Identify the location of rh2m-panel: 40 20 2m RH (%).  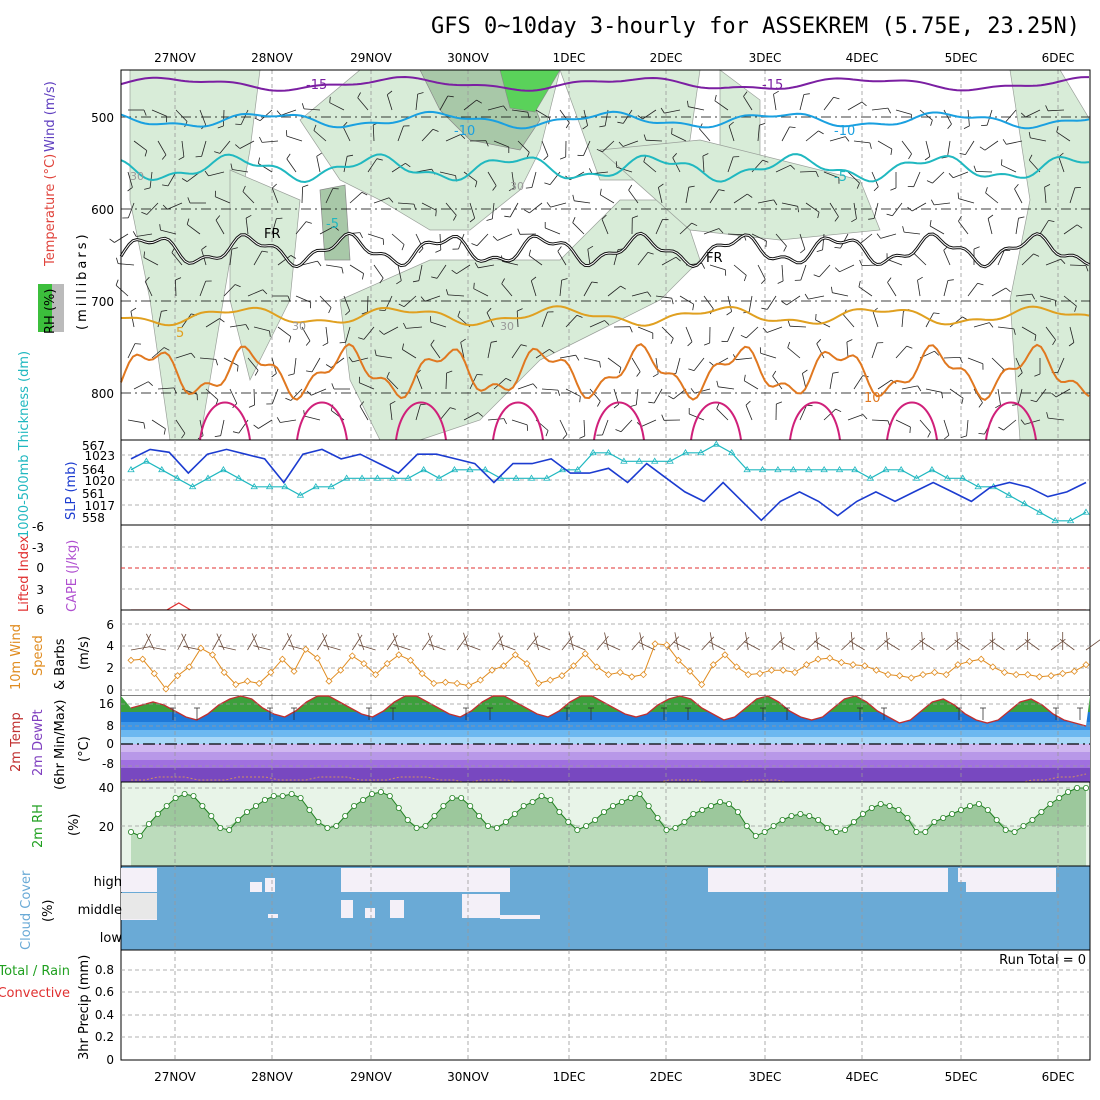
(561, 824).